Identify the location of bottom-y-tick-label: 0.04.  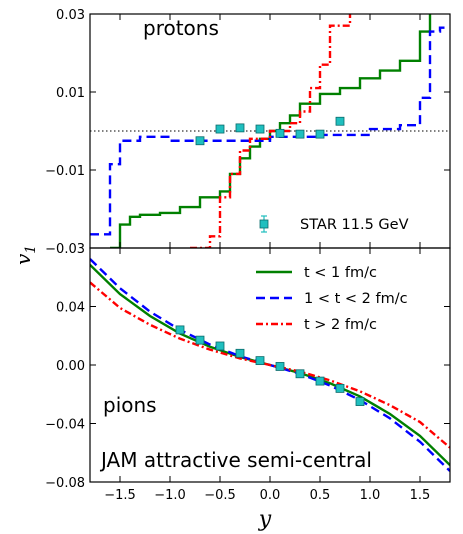
(70, 308).